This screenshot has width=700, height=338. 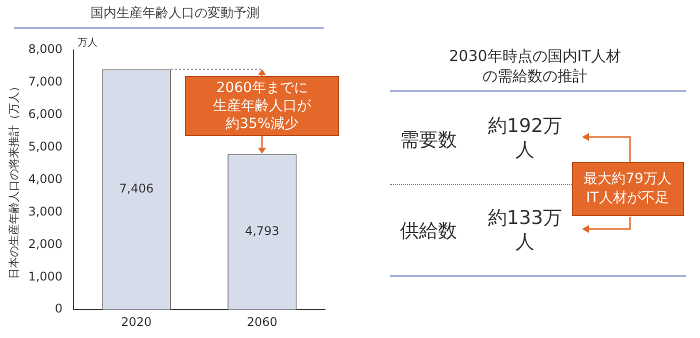 I want to click on y-tick-label: 4,000, so click(x=45, y=179).